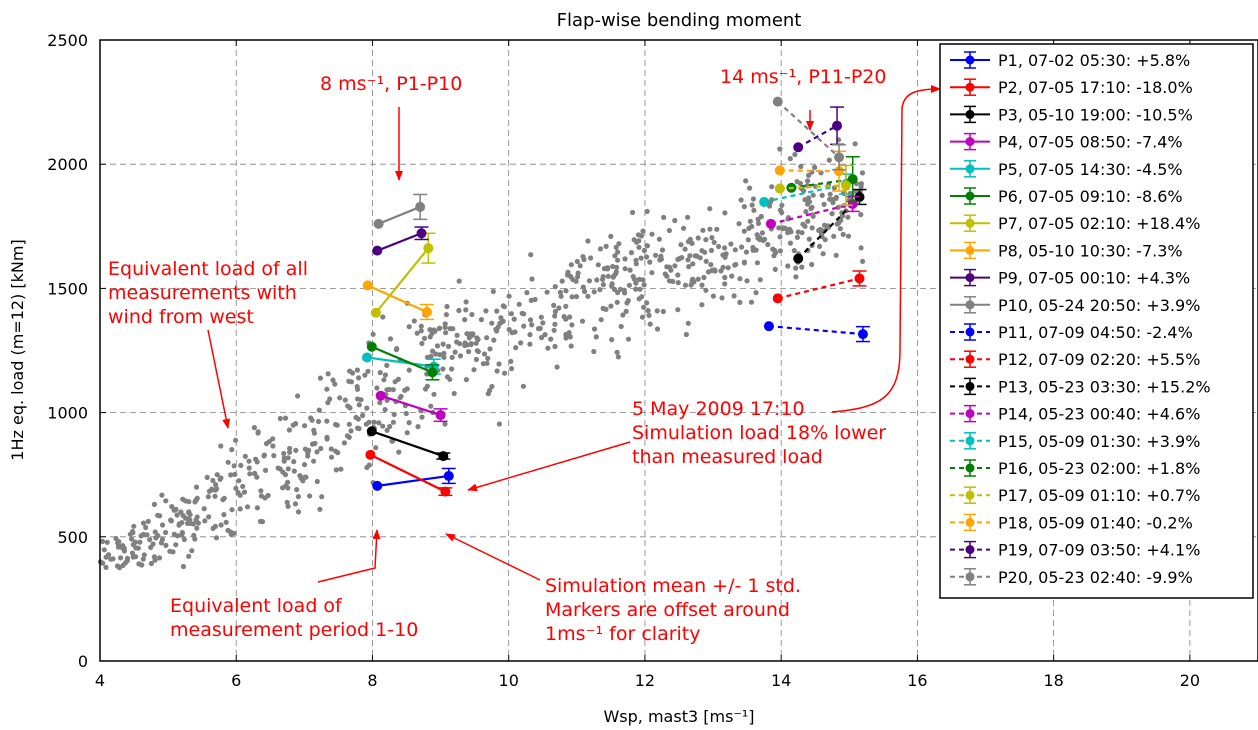 The height and width of the screenshot is (730, 1258). Describe the element at coordinates (1090, 196) in the screenshot. I see `legend-label: P6, 07-05 09:10: -8.6%` at that location.